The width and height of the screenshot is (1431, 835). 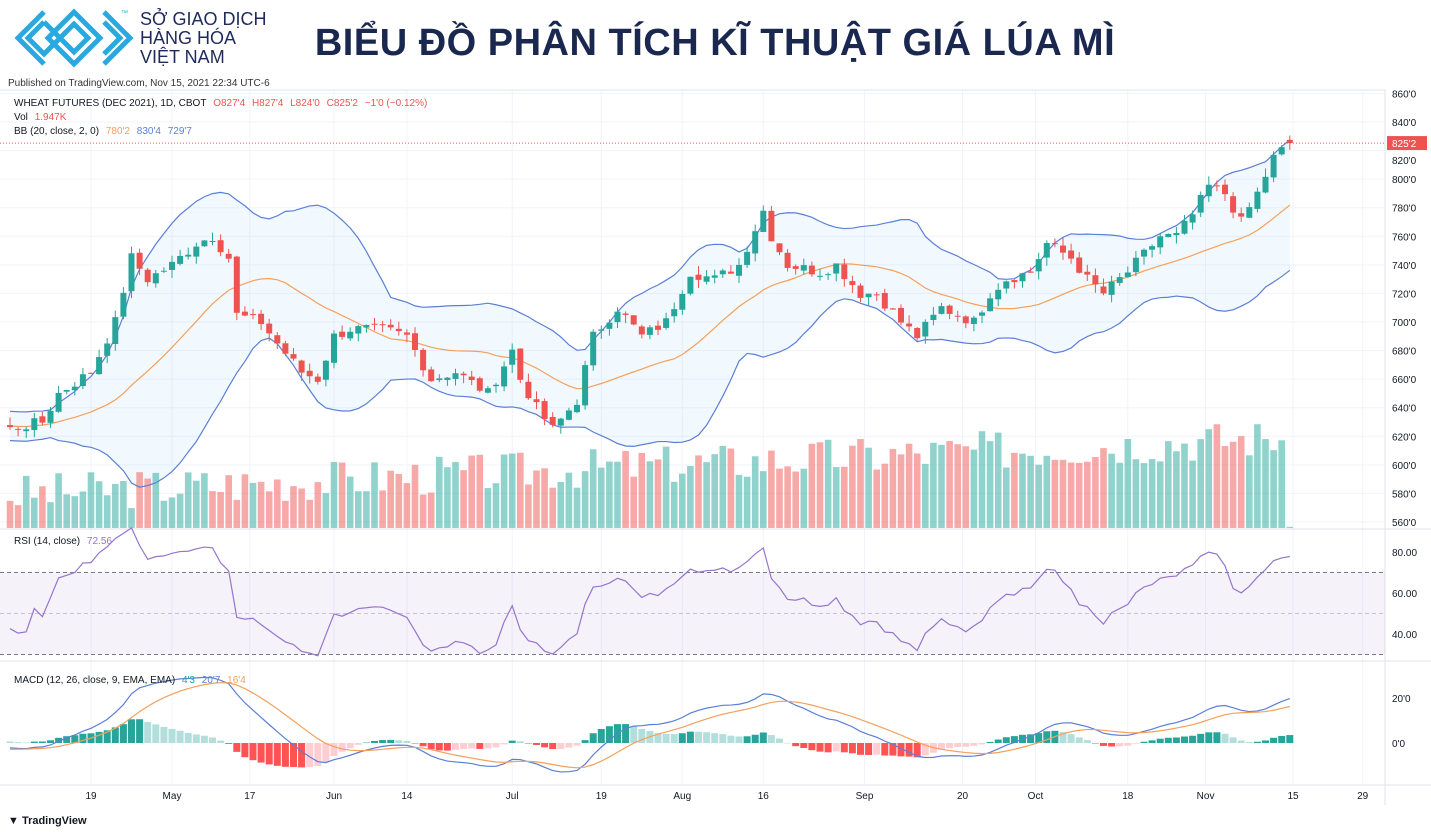 I want to click on price-tick-label: 600'0, so click(x=1404, y=466).